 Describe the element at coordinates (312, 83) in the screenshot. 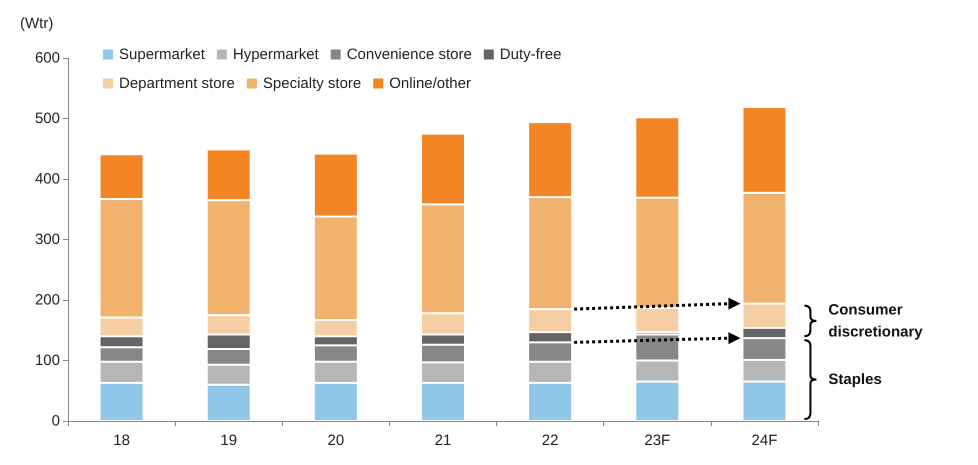

I see `legend-label: Specialty store` at that location.